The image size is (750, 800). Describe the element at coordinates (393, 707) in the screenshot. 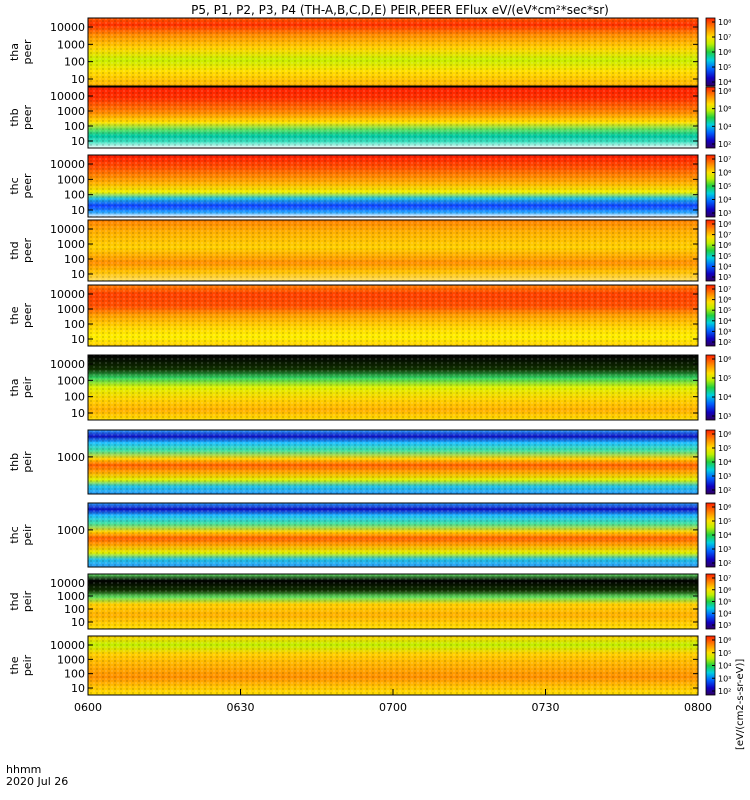

I see `x-tick-label: 0700` at that location.